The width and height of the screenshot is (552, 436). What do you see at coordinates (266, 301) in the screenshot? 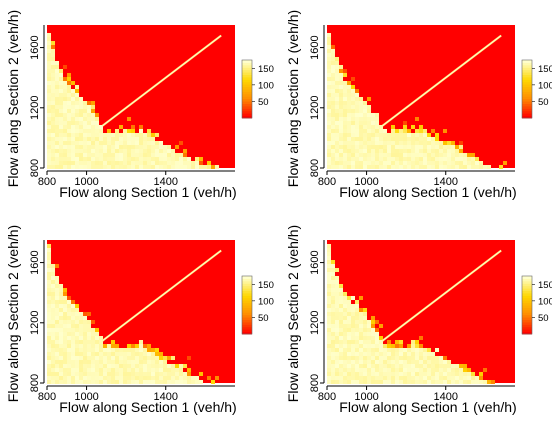
I see `colorbar-tick-label: 100` at bounding box center [266, 301].